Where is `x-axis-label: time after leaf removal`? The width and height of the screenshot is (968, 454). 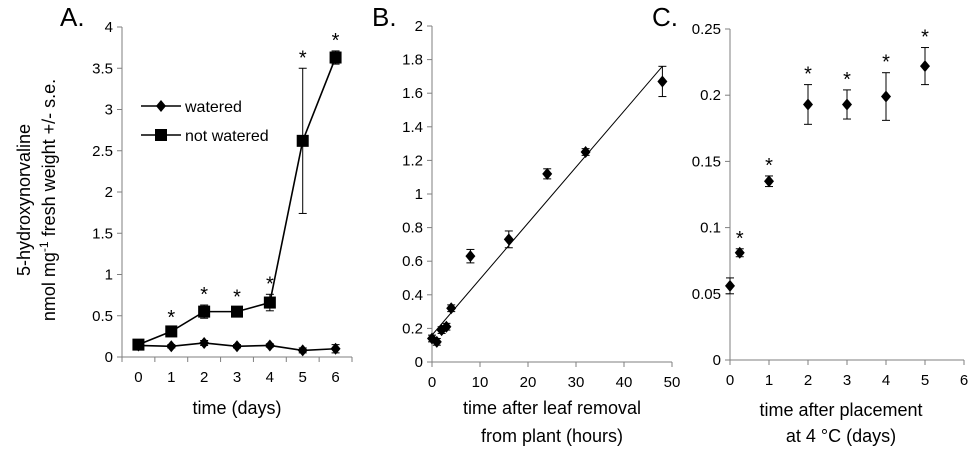 x-axis-label: time after leaf removal is located at coordinates (552, 408).